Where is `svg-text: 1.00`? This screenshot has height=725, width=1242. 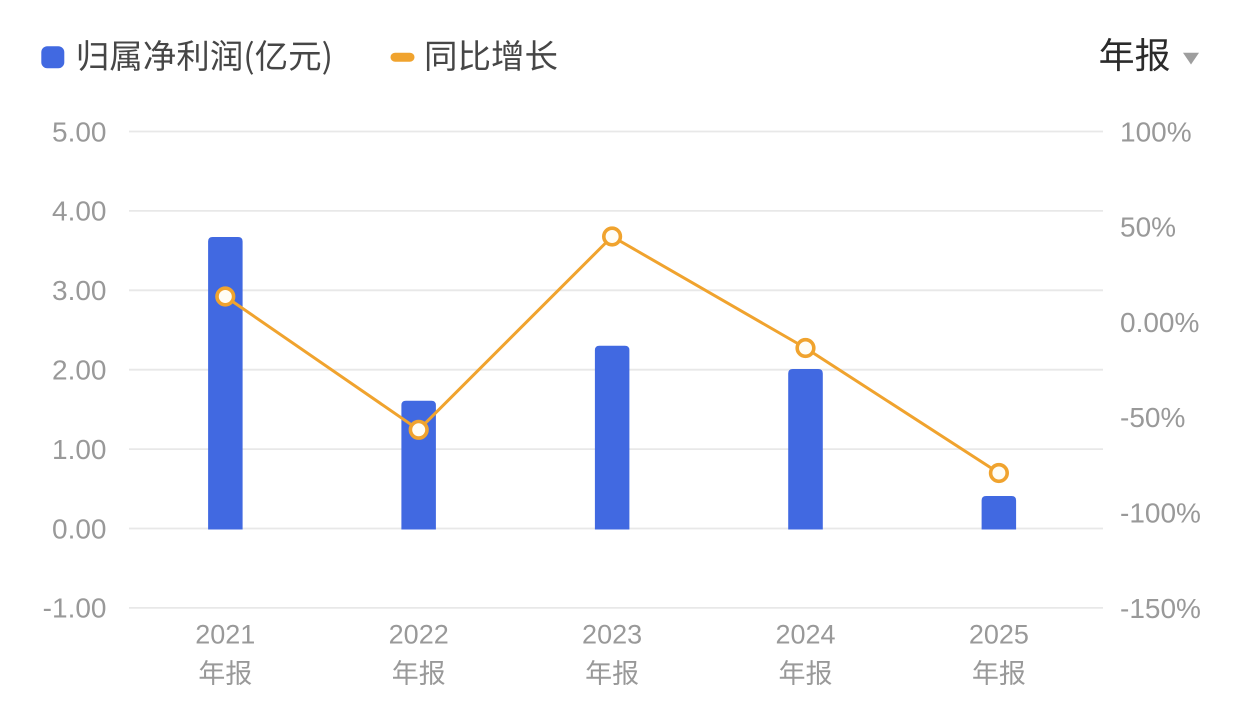 svg-text: 1.00 is located at coordinates (79, 449).